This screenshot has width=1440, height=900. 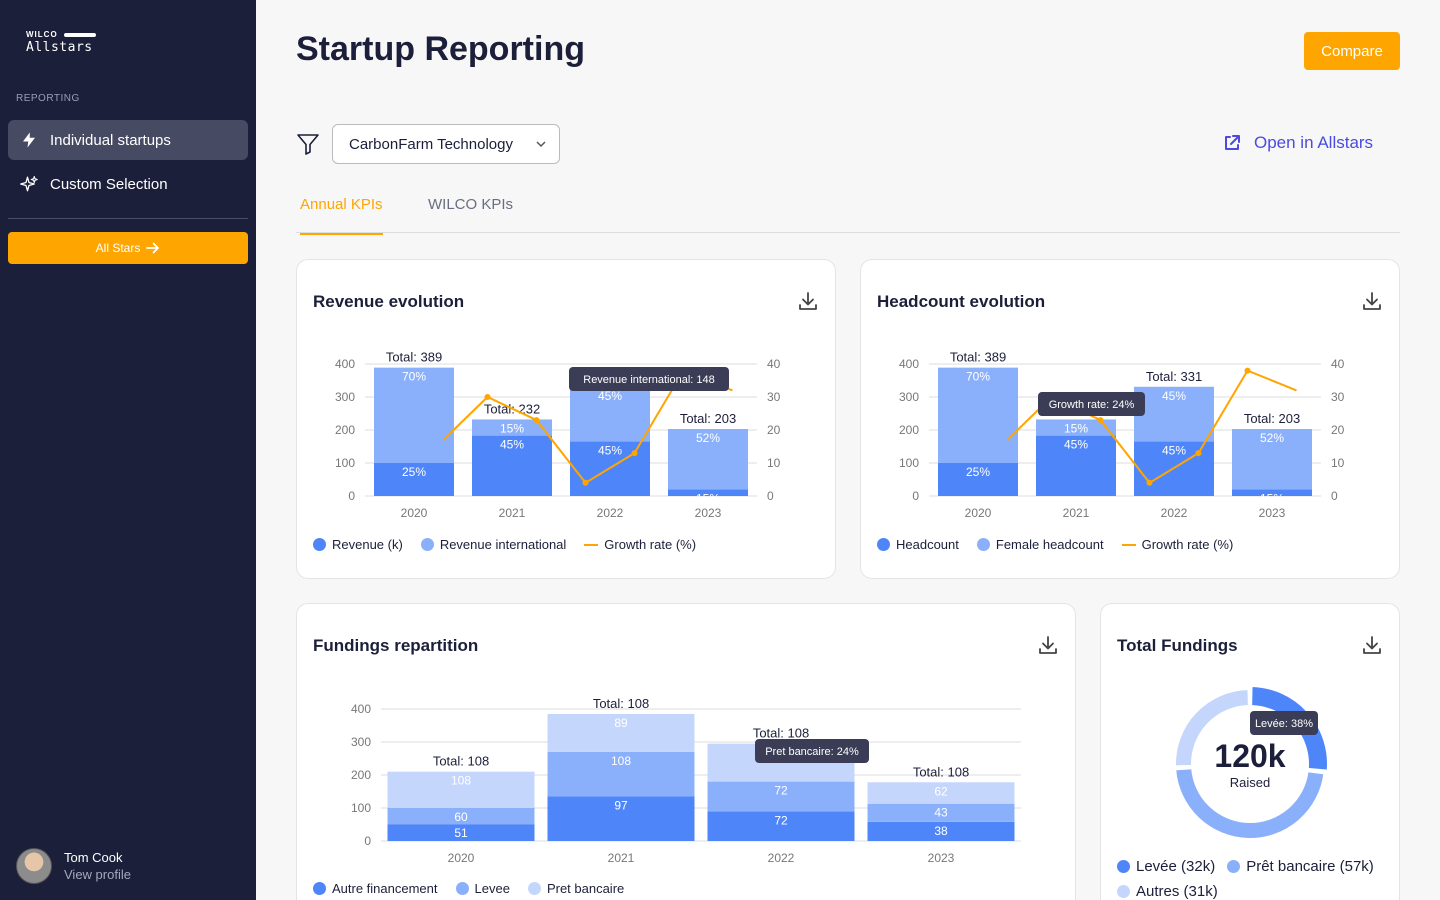 I want to click on profile-name: Tom Cook, so click(x=93, y=857).